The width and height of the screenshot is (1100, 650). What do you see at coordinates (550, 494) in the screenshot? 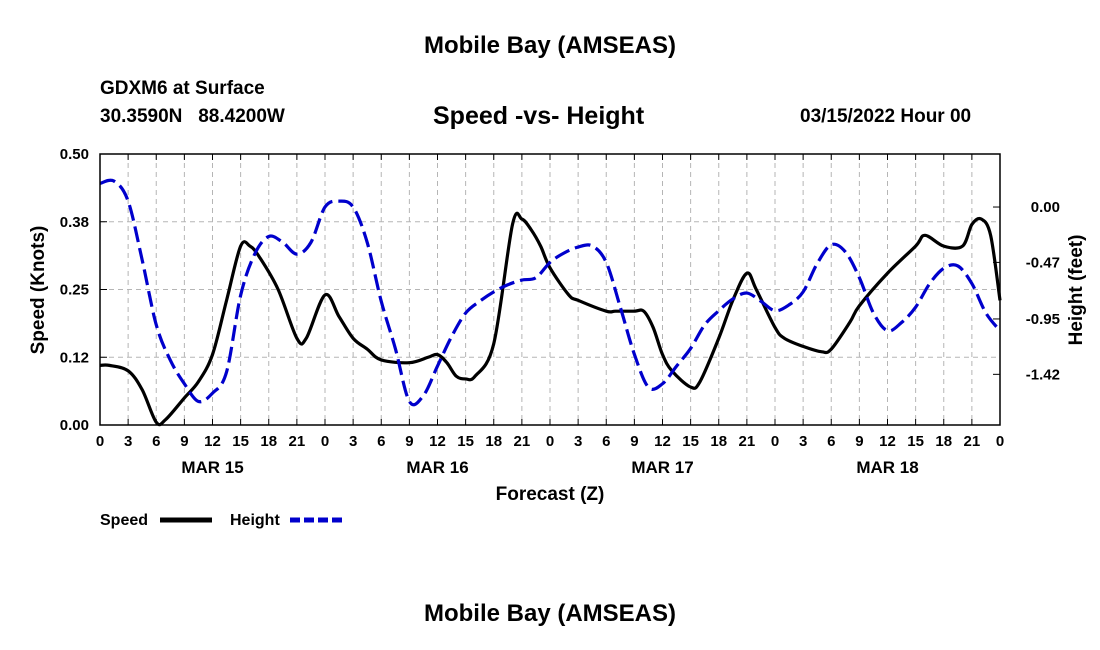
I see `x-axis-label: Forecast (Z)` at bounding box center [550, 494].